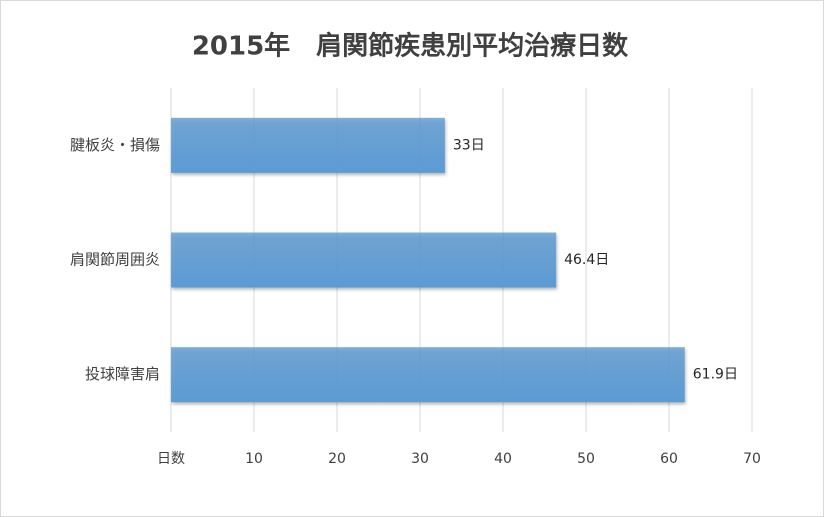 This screenshot has height=517, width=824. What do you see at coordinates (410, 46) in the screenshot?
I see `chart-title: 2015年 肩関節疾患別平均治療日数` at bounding box center [410, 46].